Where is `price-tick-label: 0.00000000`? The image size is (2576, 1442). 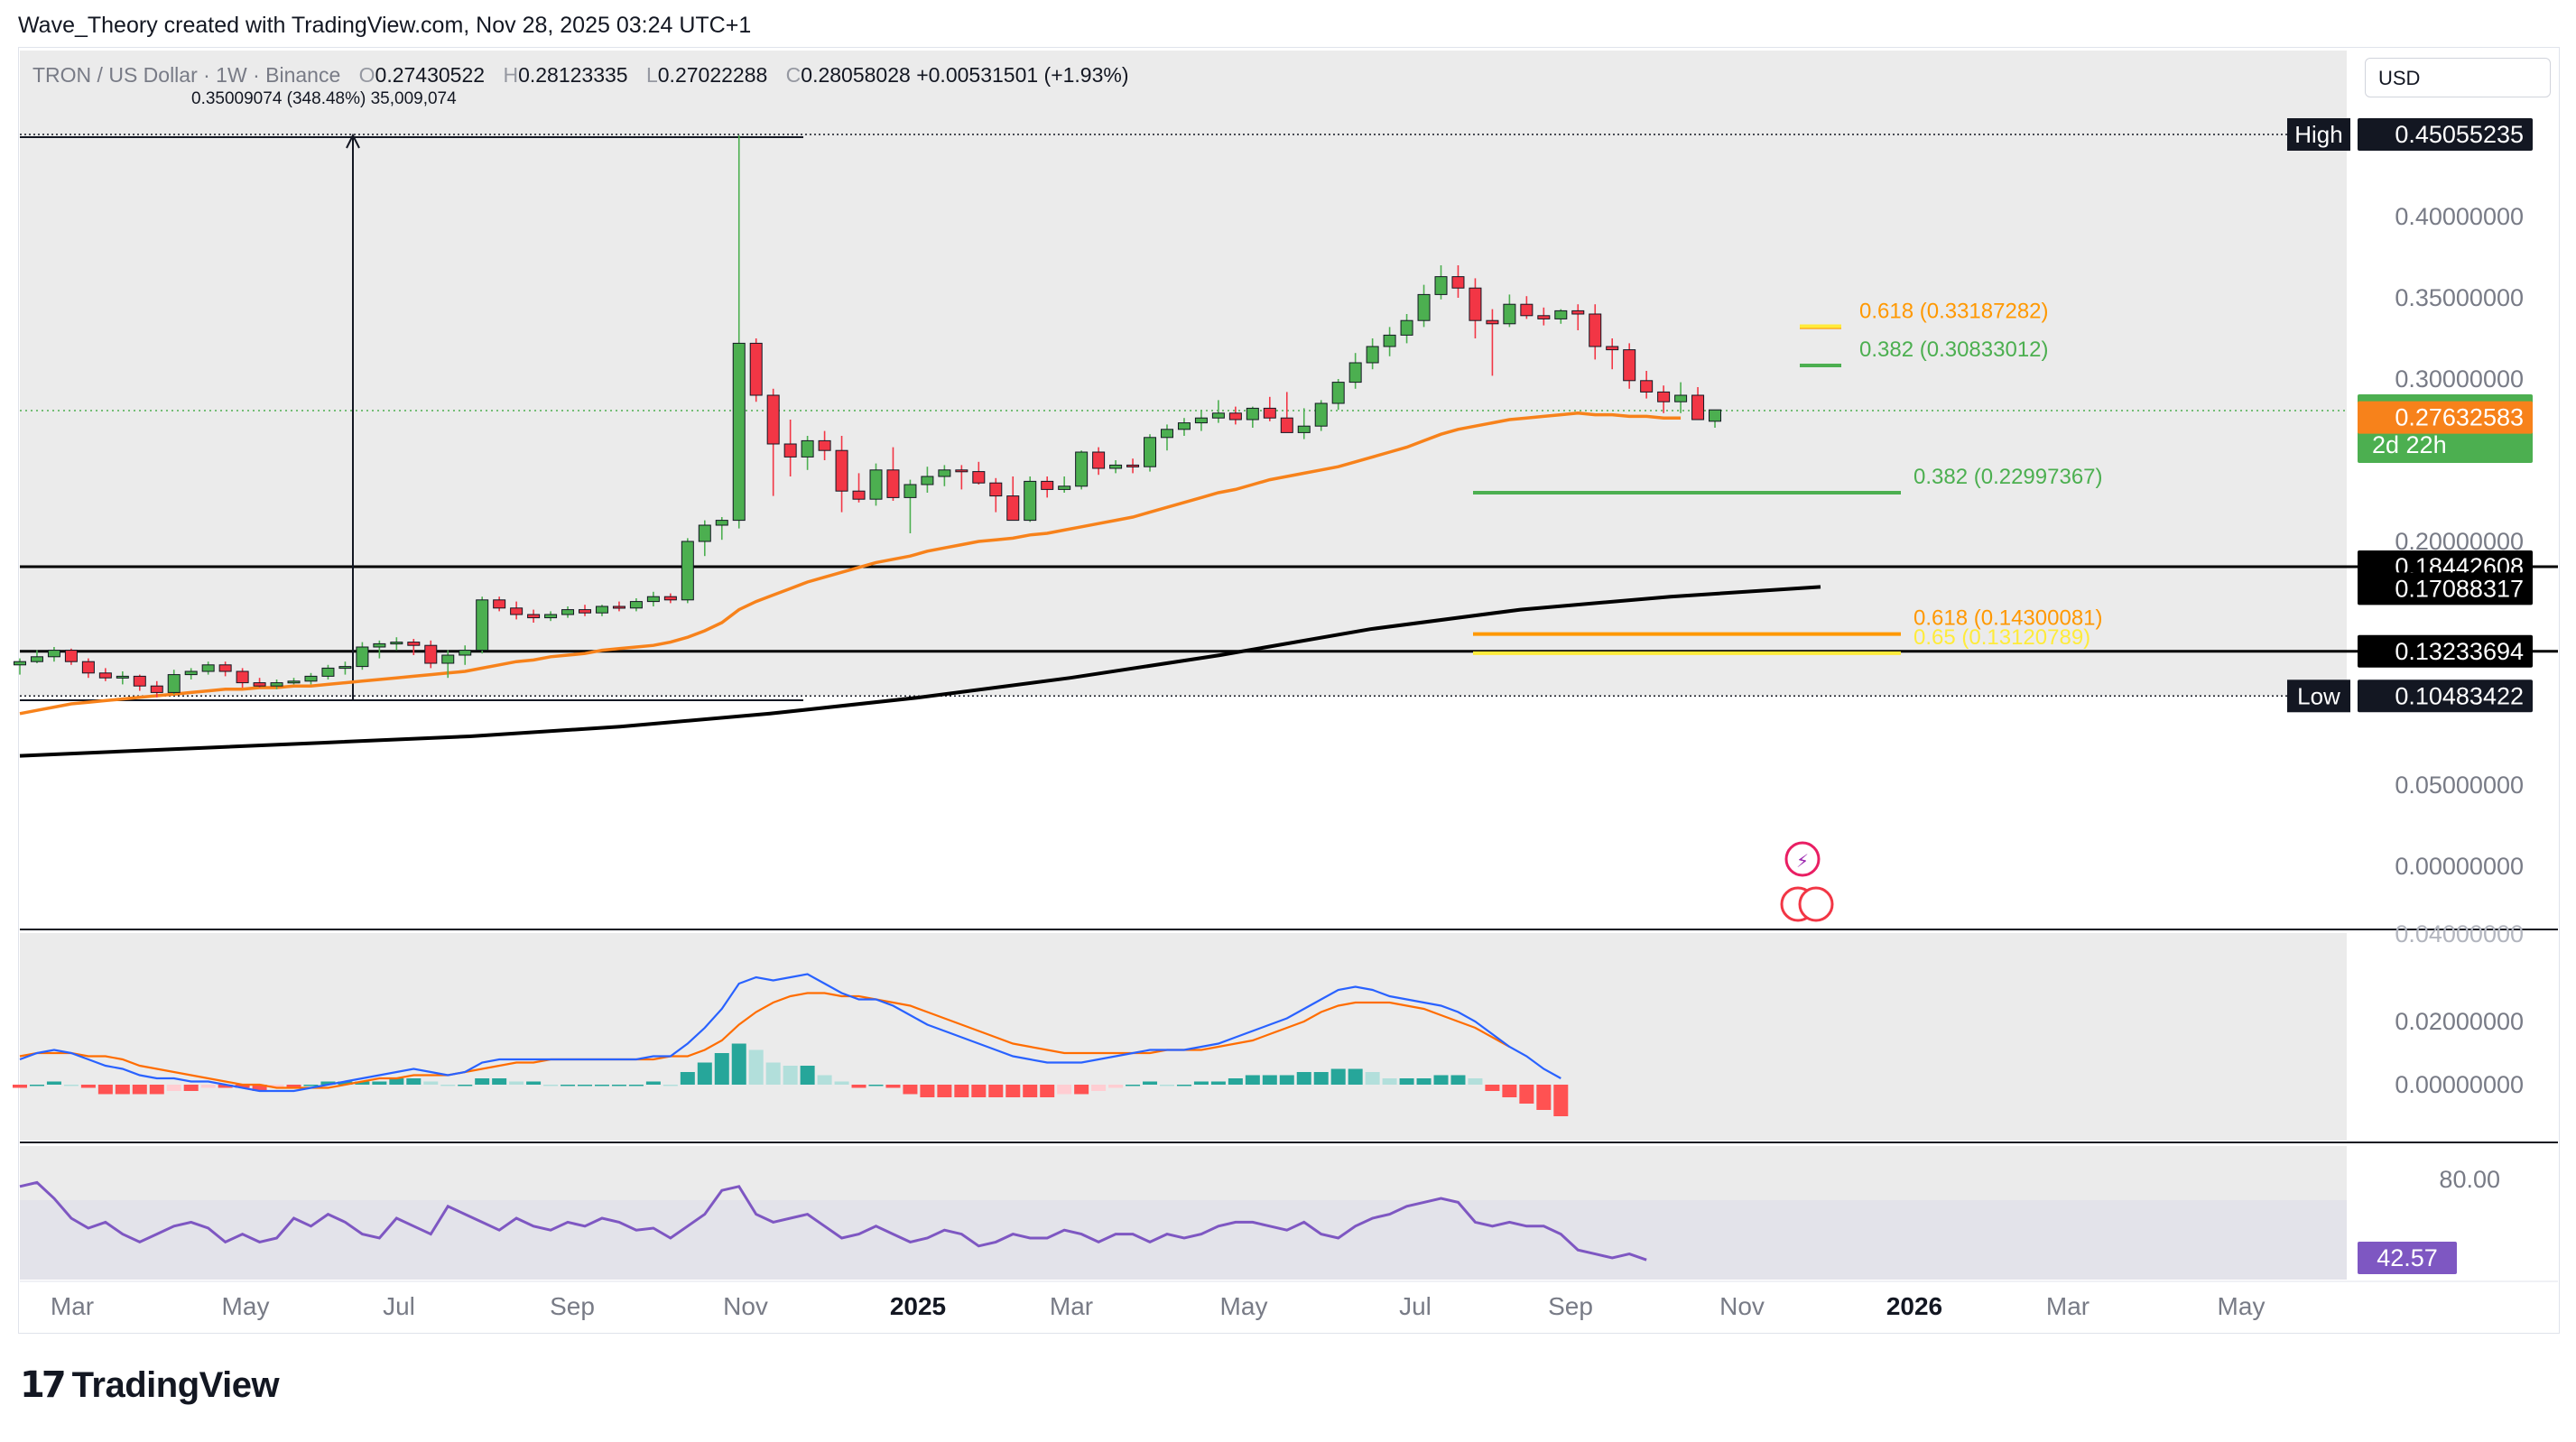 price-tick-label: 0.00000000 is located at coordinates (2459, 866).